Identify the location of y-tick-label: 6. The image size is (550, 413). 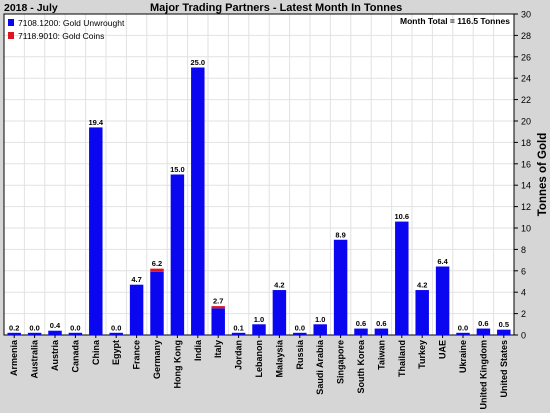
(523, 271).